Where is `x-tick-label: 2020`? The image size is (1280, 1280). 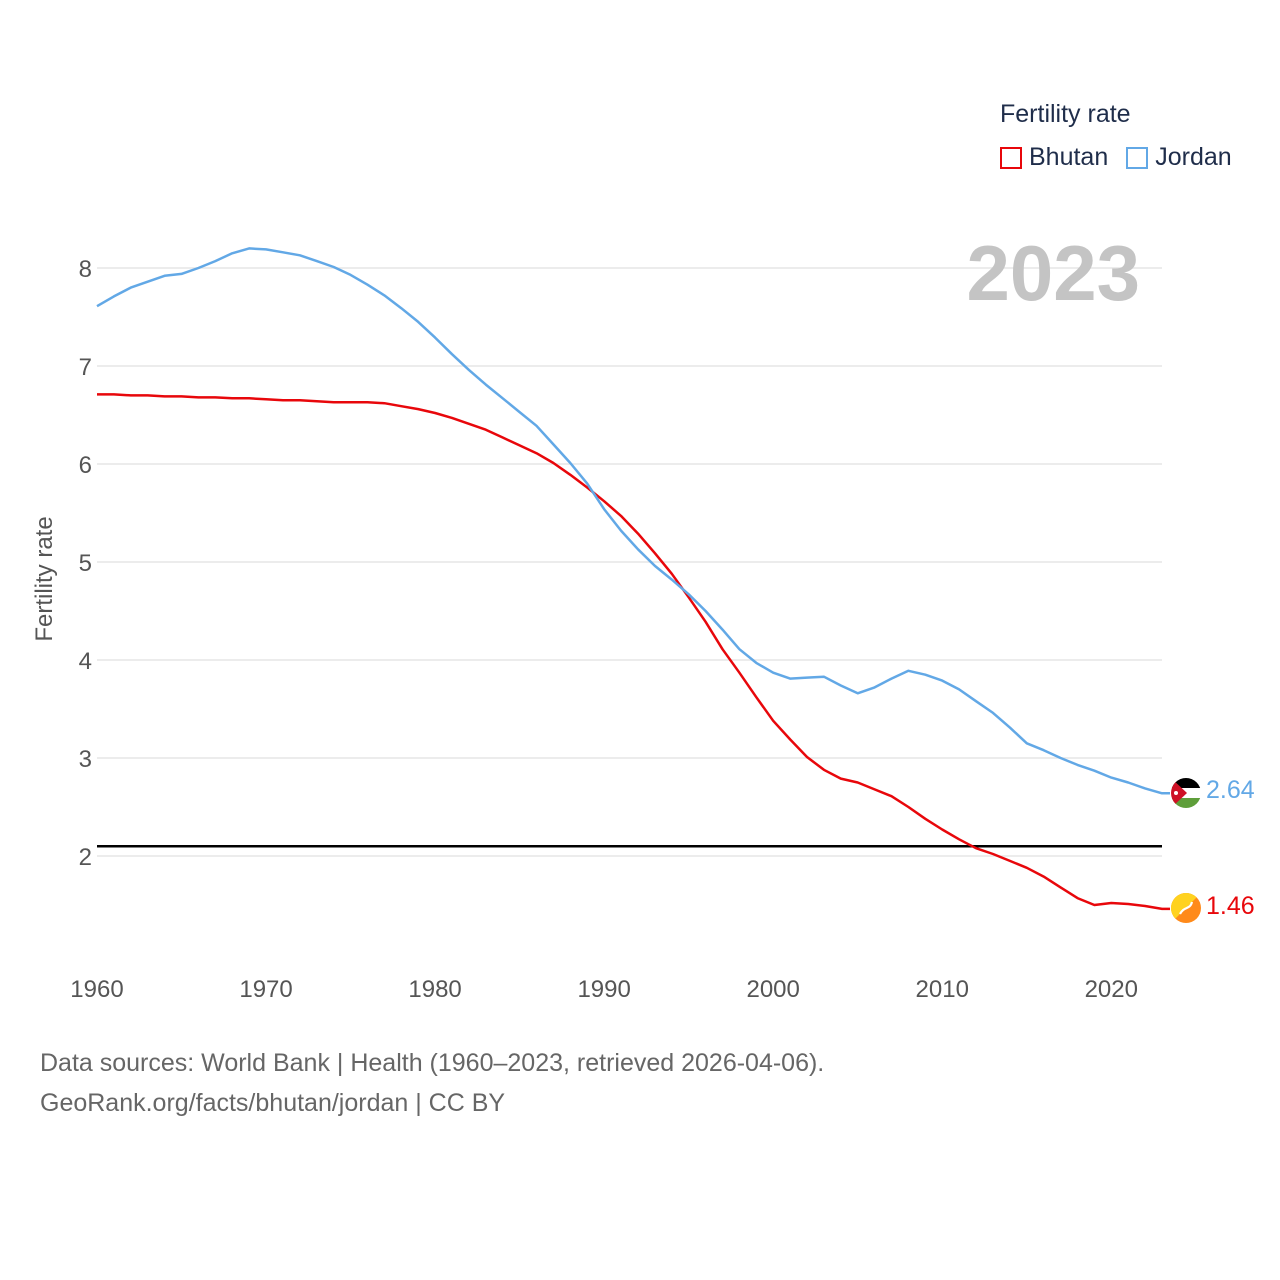 x-tick-label: 2020 is located at coordinates (1111, 989).